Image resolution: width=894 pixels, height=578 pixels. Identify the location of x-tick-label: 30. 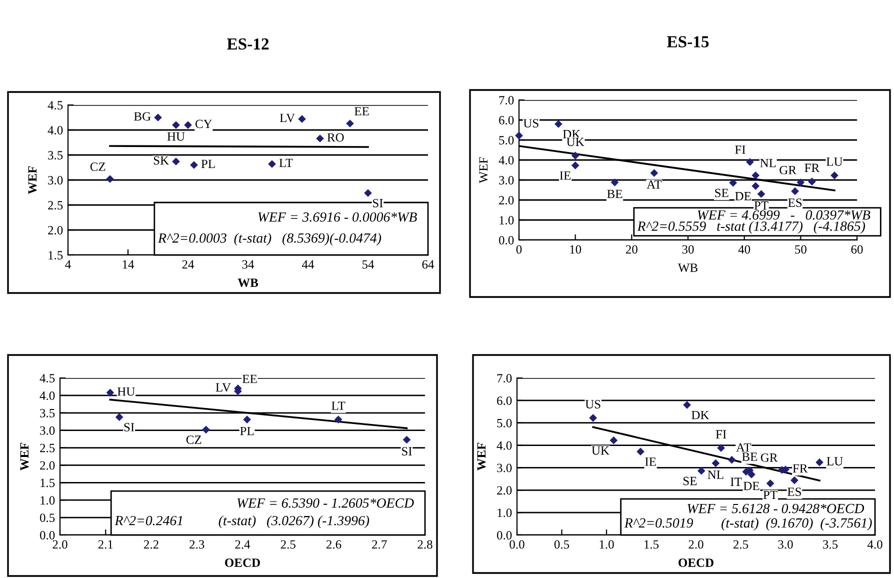
(688, 249).